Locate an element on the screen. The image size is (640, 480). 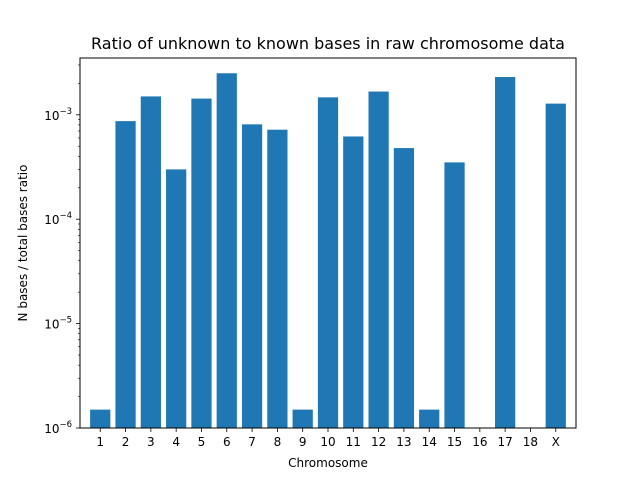
x-tick-label: 6 is located at coordinates (227, 442).